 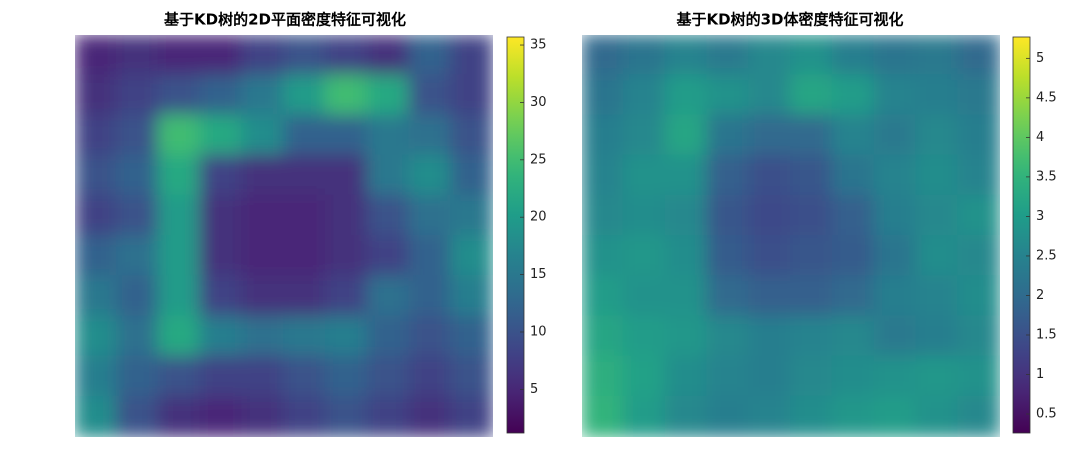 I want to click on colorbar, so click(x=1021, y=235).